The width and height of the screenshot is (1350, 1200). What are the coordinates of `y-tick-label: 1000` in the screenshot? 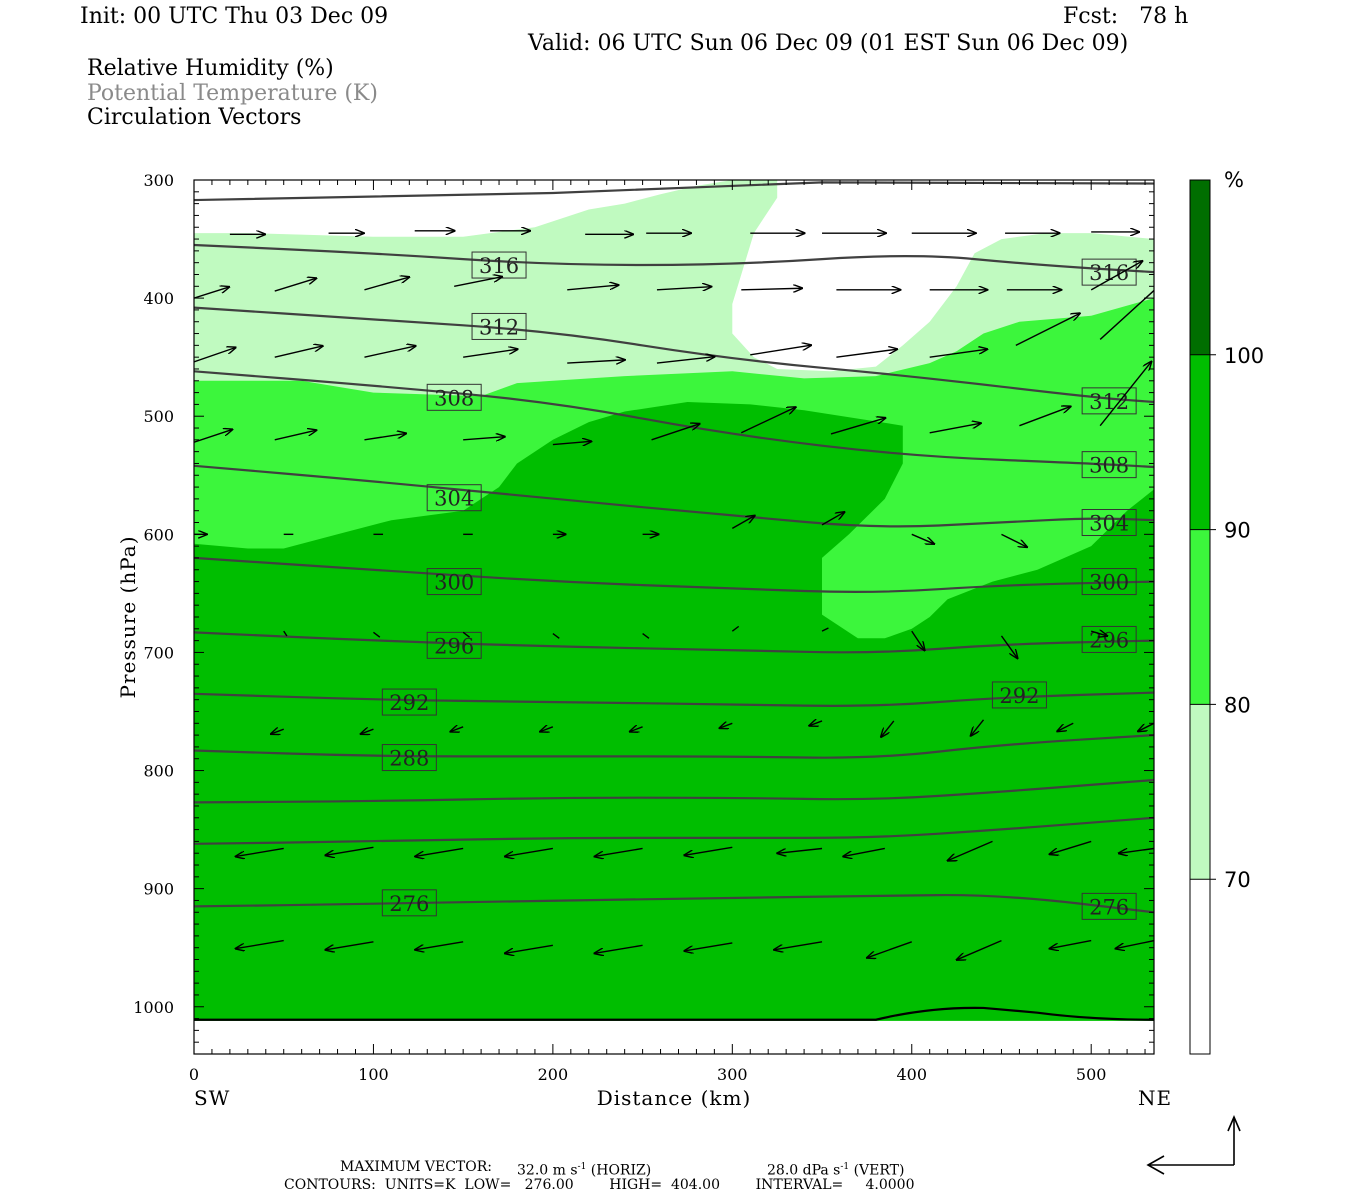 It's located at (153, 1007).